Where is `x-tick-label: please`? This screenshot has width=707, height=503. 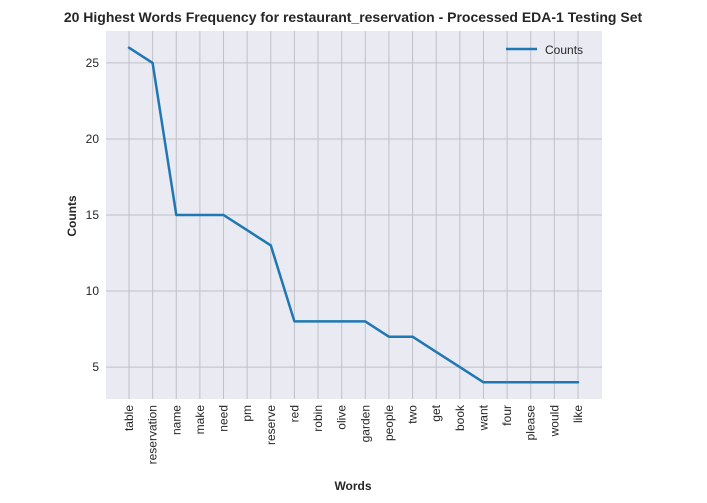 x-tick-label: please is located at coordinates (531, 423).